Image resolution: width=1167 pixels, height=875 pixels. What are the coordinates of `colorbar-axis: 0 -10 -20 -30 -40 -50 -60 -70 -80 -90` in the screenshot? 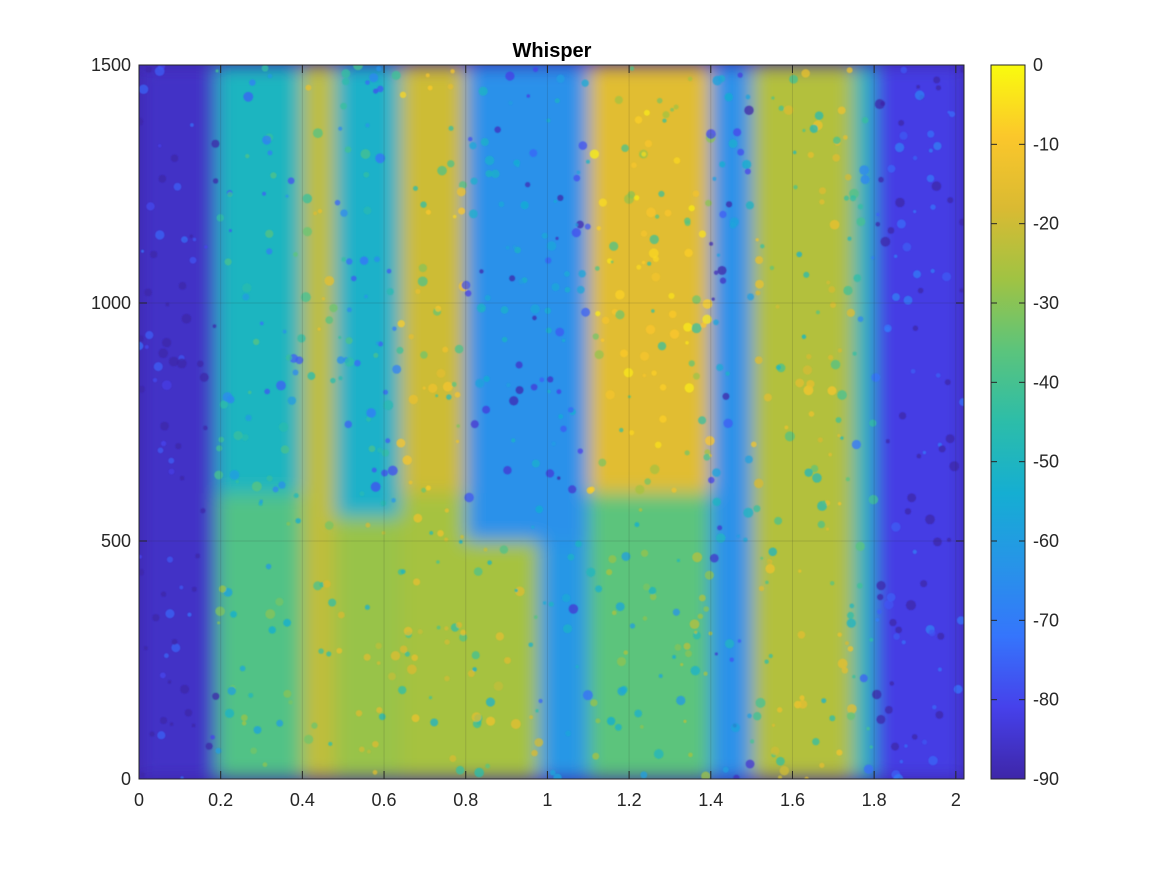 It's located at (1025, 422).